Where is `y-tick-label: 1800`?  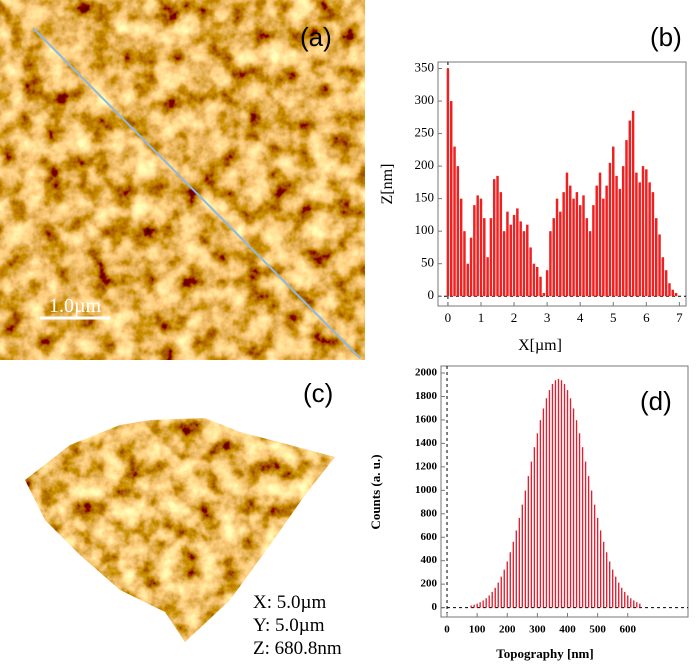 y-tick-label: 1800 is located at coordinates (426, 396).